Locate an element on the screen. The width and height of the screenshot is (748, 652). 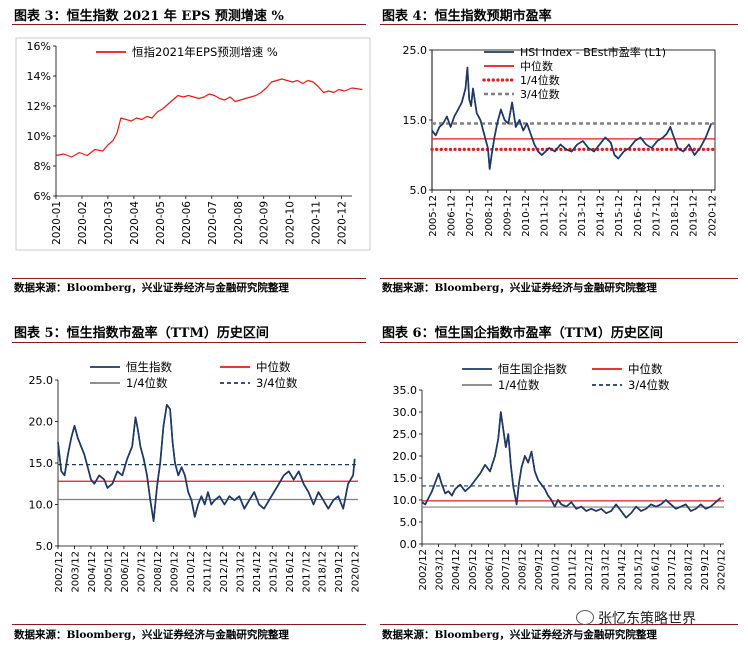
c6-y-tick-label: 25.0 is located at coordinates (405, 434).